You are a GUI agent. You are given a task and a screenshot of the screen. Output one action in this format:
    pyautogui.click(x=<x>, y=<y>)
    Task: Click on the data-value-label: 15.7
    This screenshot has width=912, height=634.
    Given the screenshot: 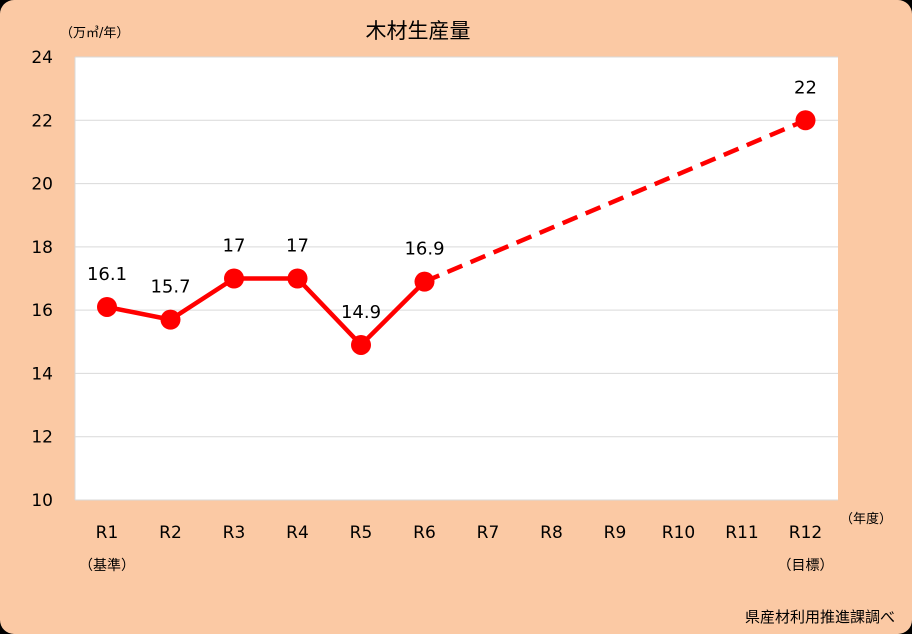 What is the action you would take?
    pyautogui.click(x=170, y=287)
    